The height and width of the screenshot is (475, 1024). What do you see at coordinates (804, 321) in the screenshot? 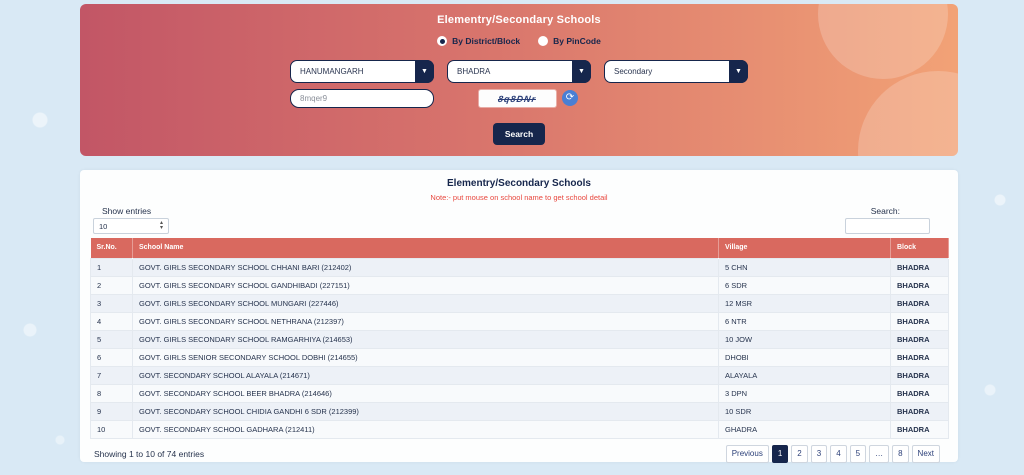
I see `village-cell: 6 NTR` at bounding box center [804, 321].